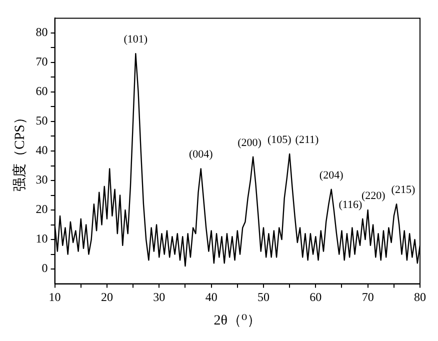 The width and height of the screenshot is (438, 341). I want to click on y-tick-label: 30, so click(42, 179).